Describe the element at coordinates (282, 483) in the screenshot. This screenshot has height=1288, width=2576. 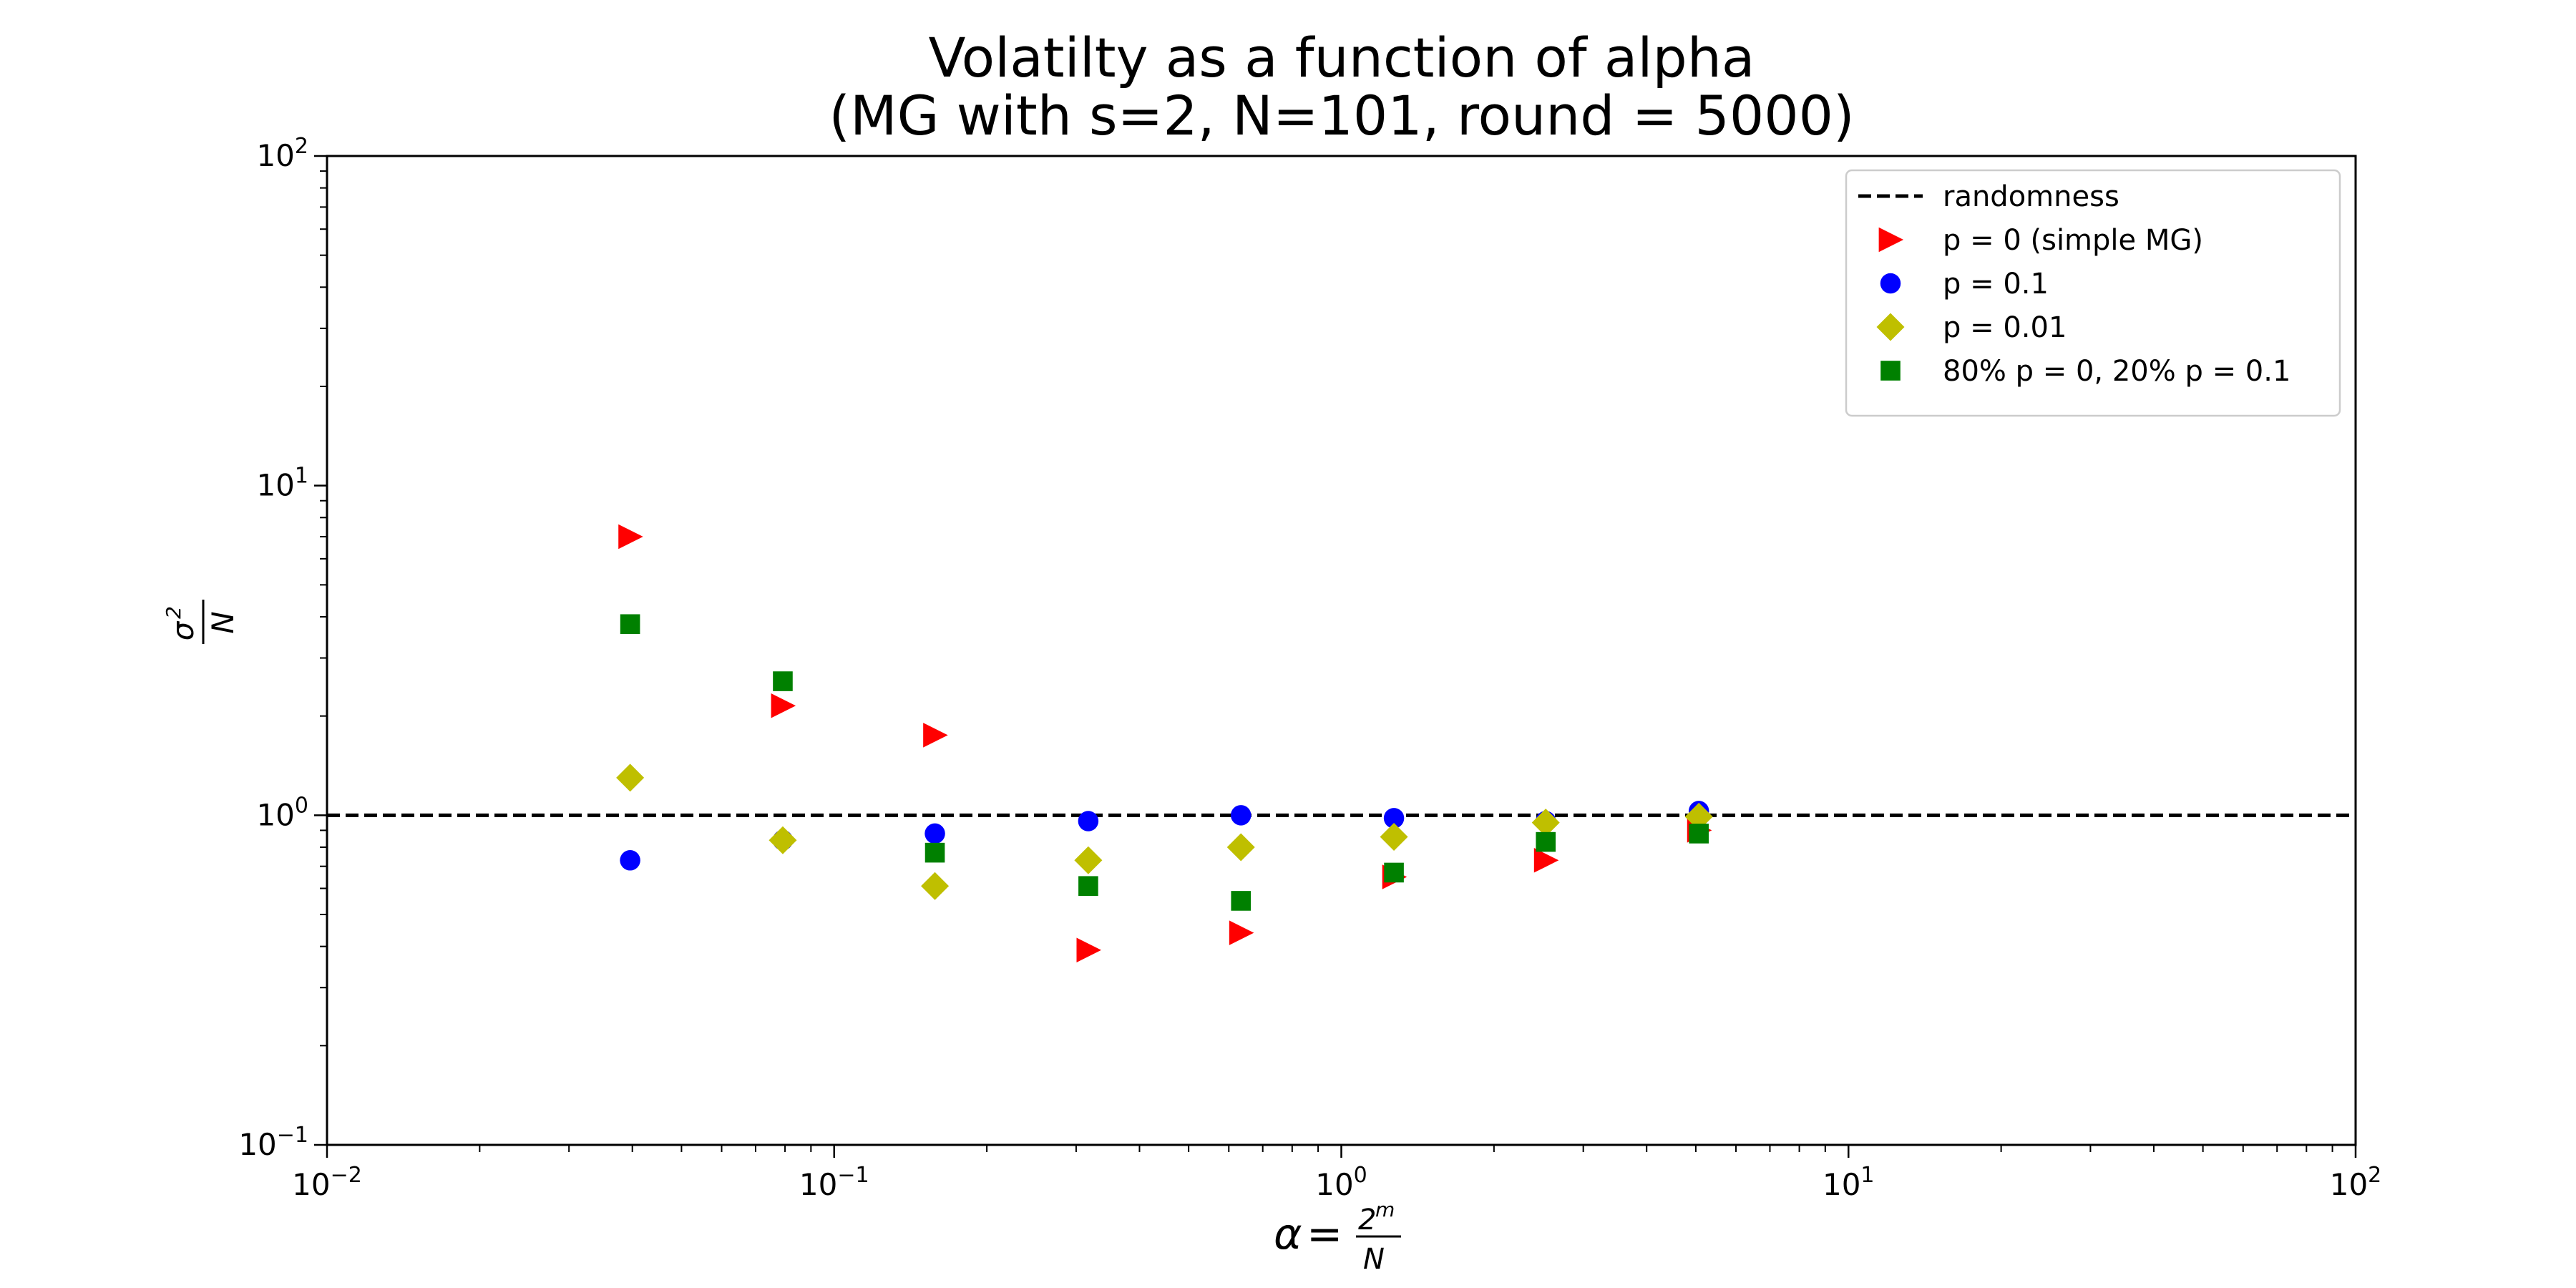
I see `y-tick-label: 10¹` at that location.